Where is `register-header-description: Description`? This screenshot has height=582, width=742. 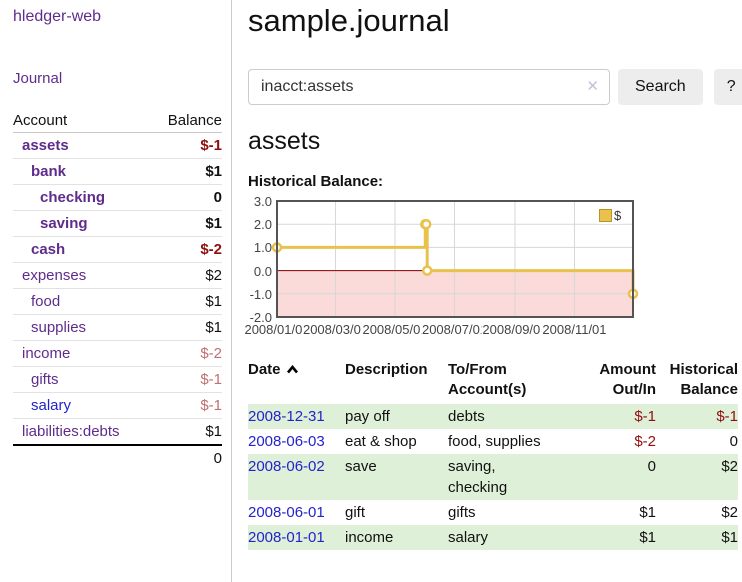 register-header-description: Description is located at coordinates (386, 369).